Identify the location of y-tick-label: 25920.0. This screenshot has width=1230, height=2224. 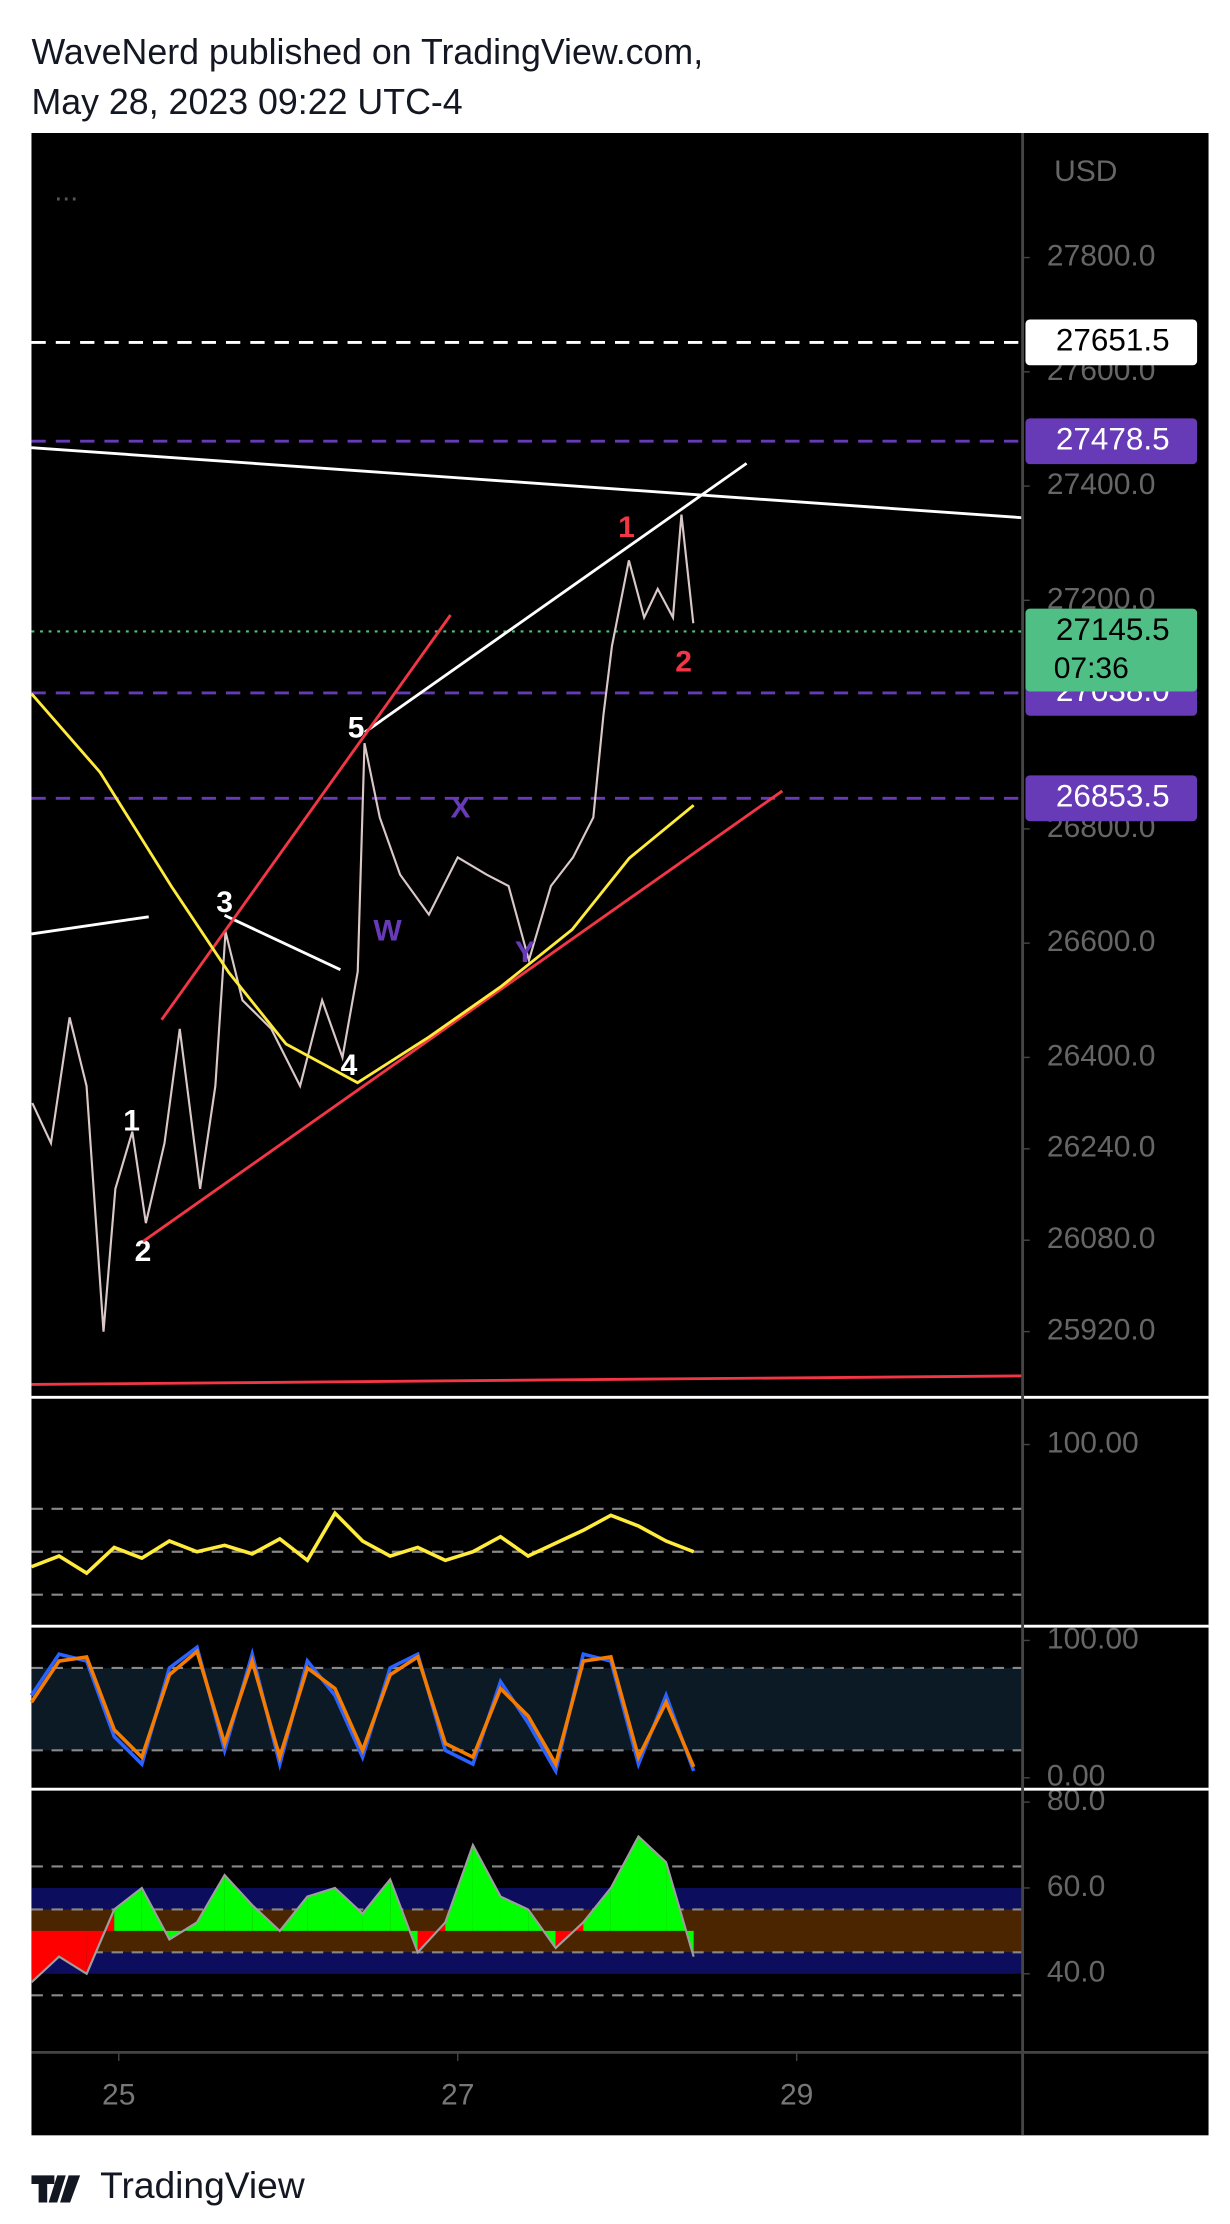
(1101, 1330).